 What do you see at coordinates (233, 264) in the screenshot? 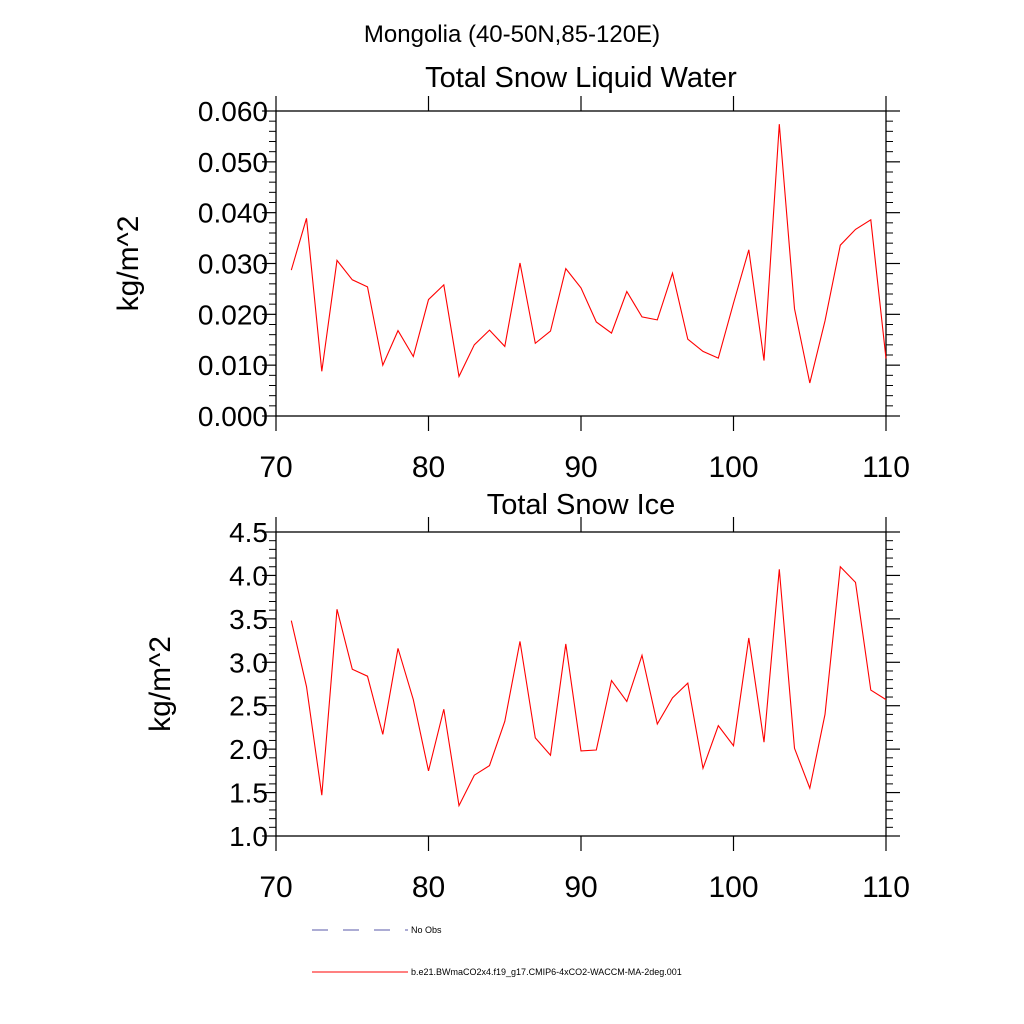
I see `y-tick-label: 0.030` at bounding box center [233, 264].